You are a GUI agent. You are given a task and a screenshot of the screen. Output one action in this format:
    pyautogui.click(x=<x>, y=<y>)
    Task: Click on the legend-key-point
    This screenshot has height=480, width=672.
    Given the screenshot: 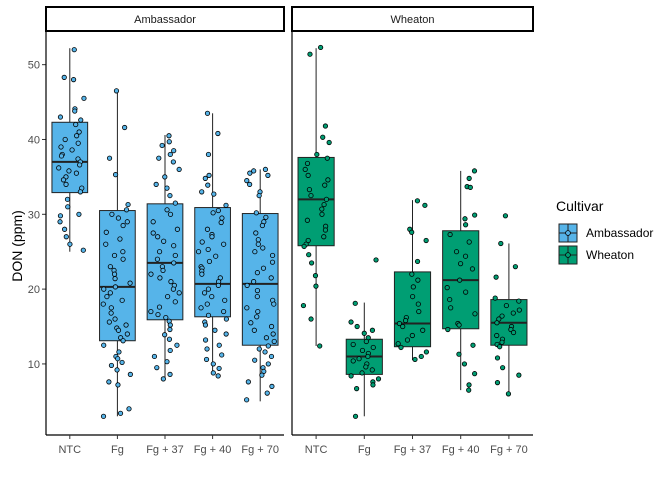 What is the action you would take?
    pyautogui.click(x=568, y=233)
    